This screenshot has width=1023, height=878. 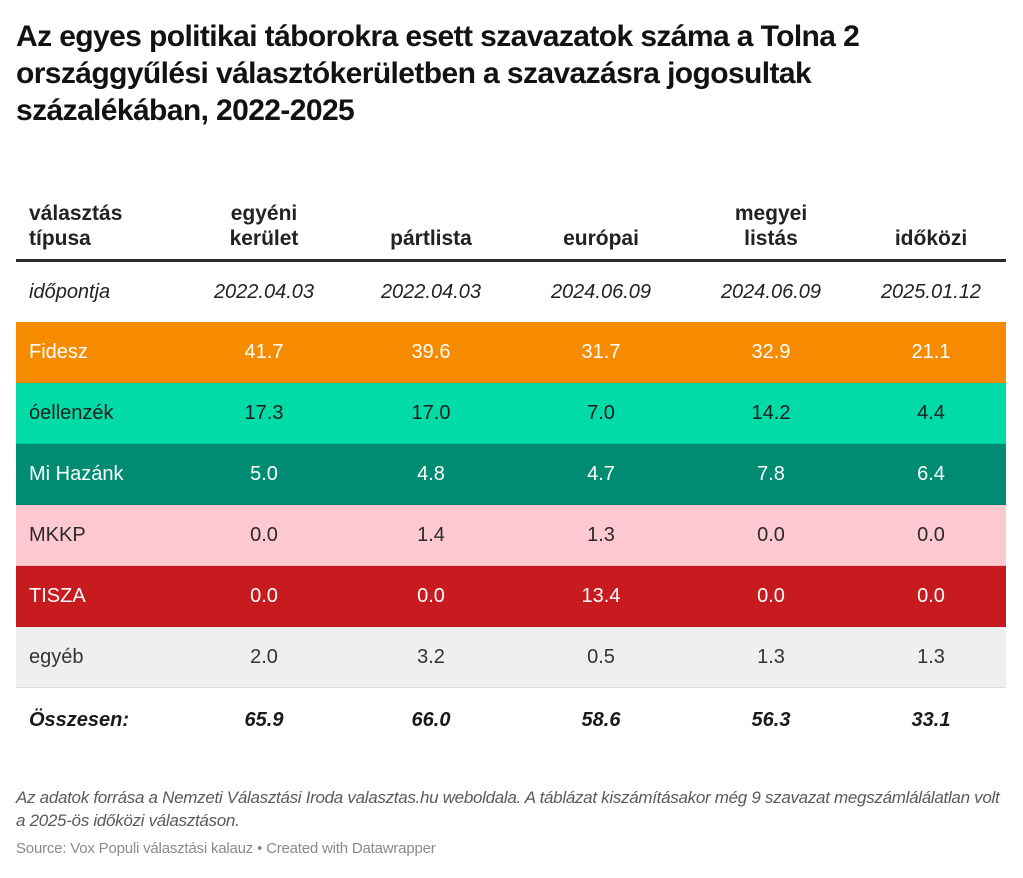 What do you see at coordinates (601, 351) in the screenshot?
I see `value-cell: 31.7` at bounding box center [601, 351].